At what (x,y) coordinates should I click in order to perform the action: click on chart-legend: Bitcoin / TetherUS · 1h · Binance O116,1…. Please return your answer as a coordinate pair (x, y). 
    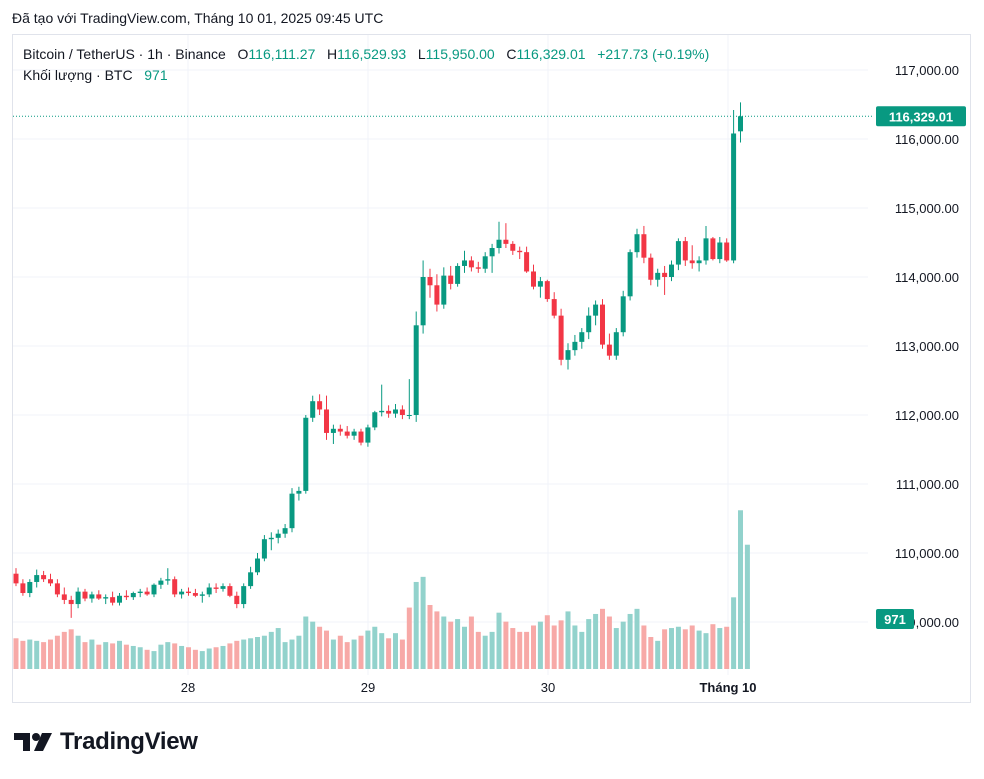
    Looking at the image, I should click on (366, 65).